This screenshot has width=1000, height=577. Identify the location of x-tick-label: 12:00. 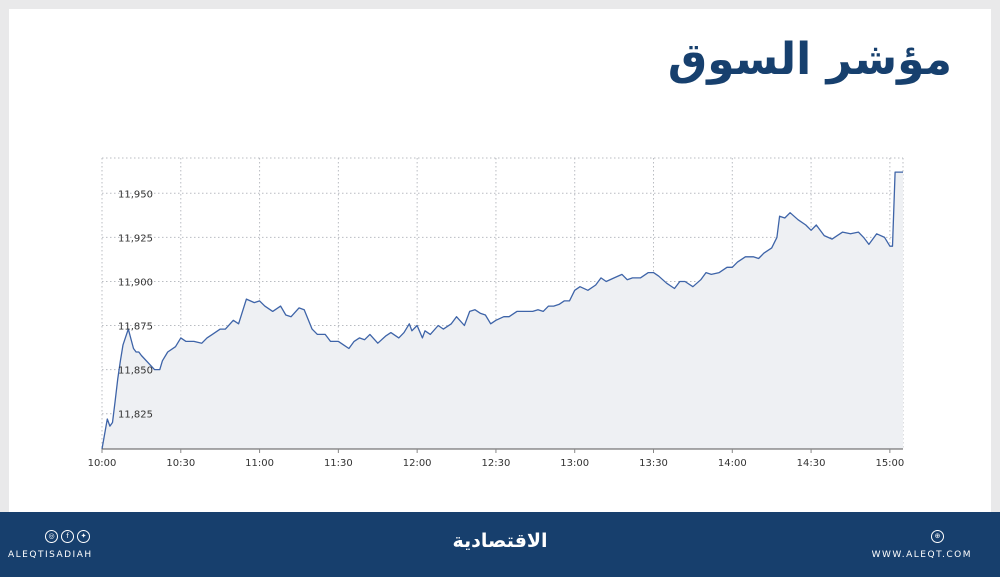
(417, 463).